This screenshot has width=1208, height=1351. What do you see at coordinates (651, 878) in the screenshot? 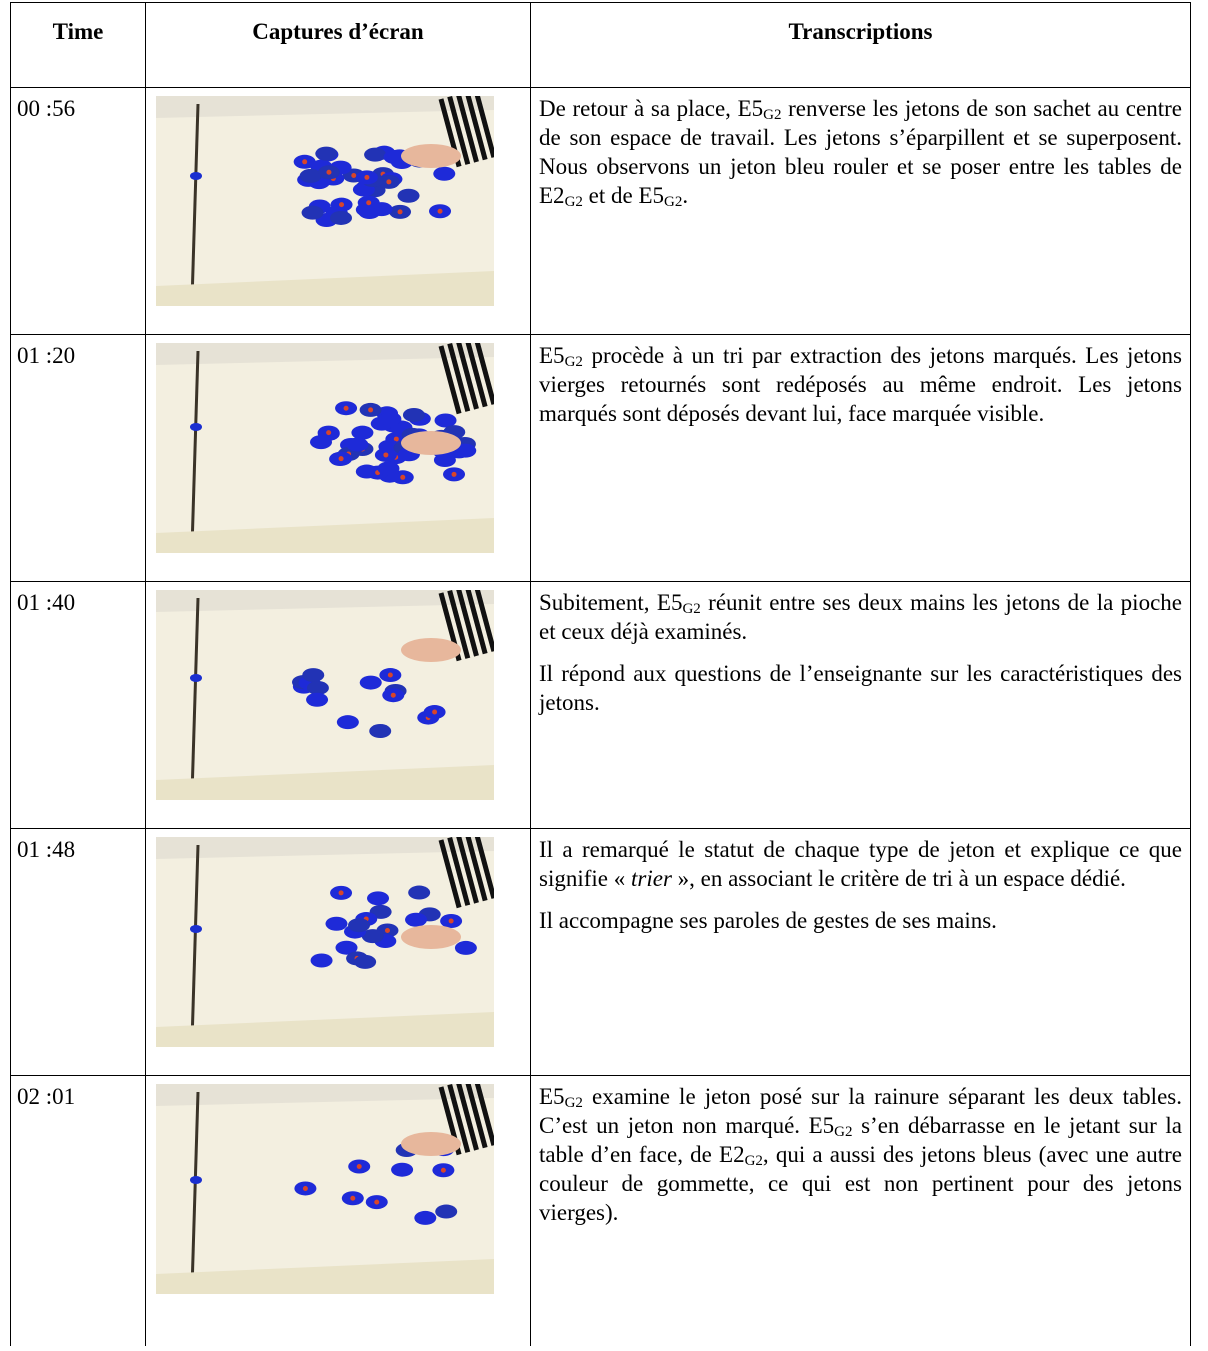
I see `italic-text: trier` at bounding box center [651, 878].